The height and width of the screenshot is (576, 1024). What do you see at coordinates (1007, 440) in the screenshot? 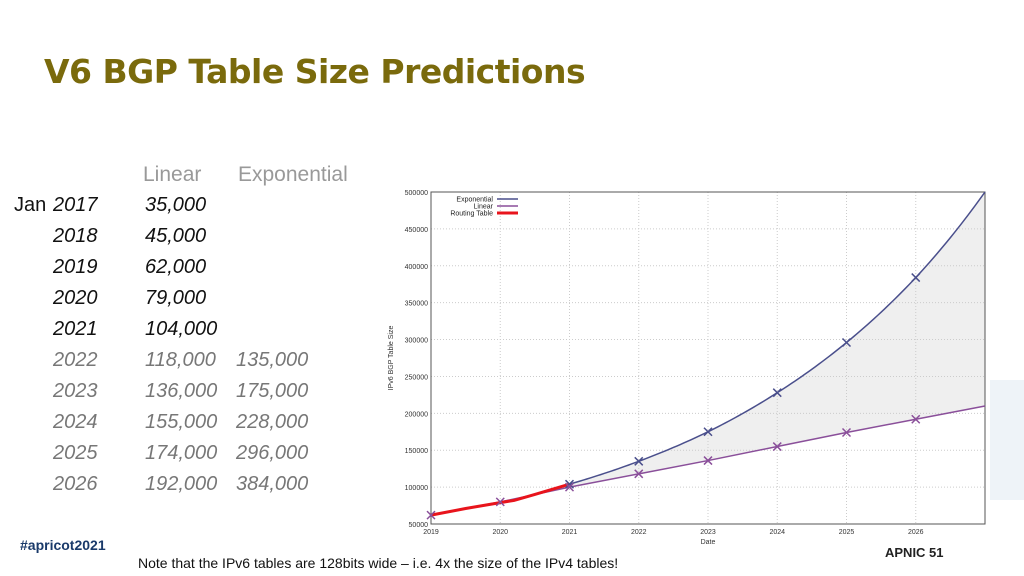
I see `background-decoration` at bounding box center [1007, 440].